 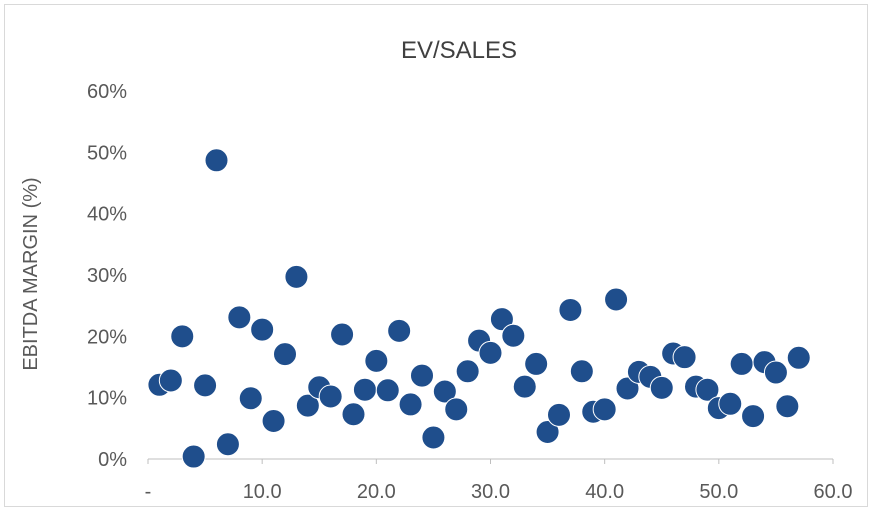 I want to click on y-tick-labels: 0% 10% 20% 30% 40% 50% 60%, so click(x=107, y=276).